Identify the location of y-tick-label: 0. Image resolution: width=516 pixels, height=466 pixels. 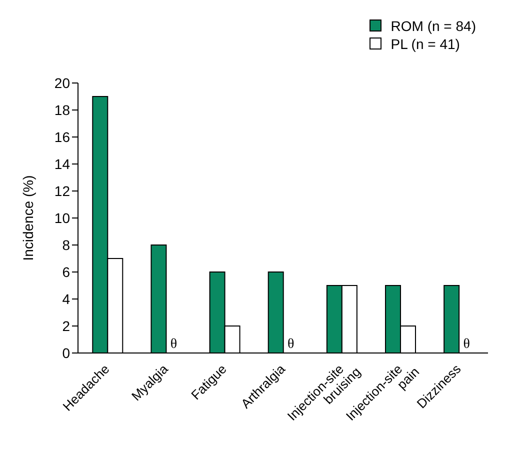
(66, 352).